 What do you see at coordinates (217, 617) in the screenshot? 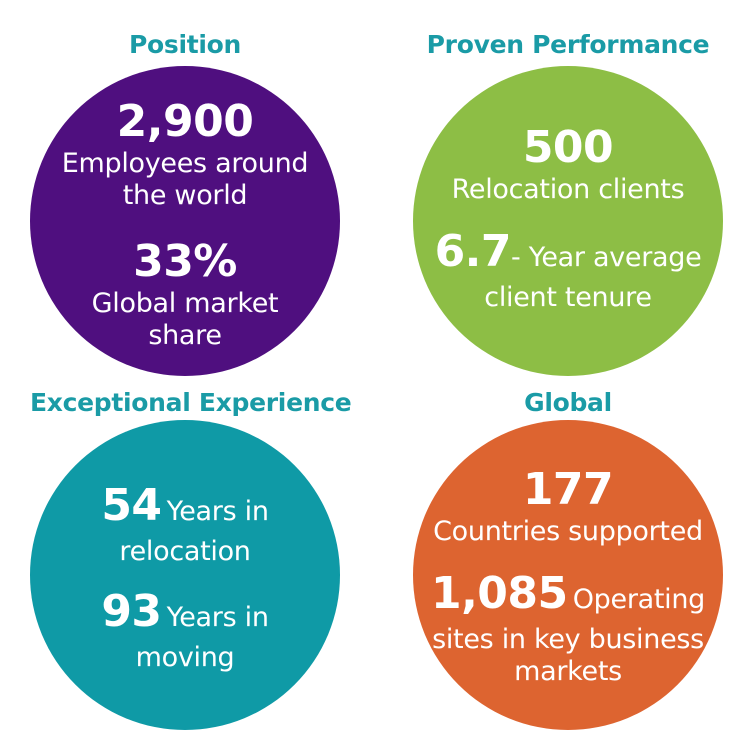
I see `moving-years-suffix: Years in` at bounding box center [217, 617].